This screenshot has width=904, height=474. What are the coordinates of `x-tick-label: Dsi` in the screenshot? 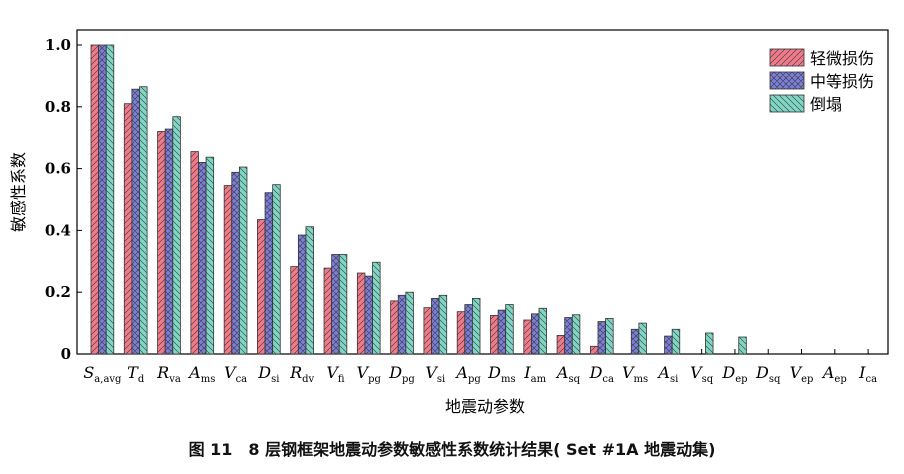 It's located at (268, 374).